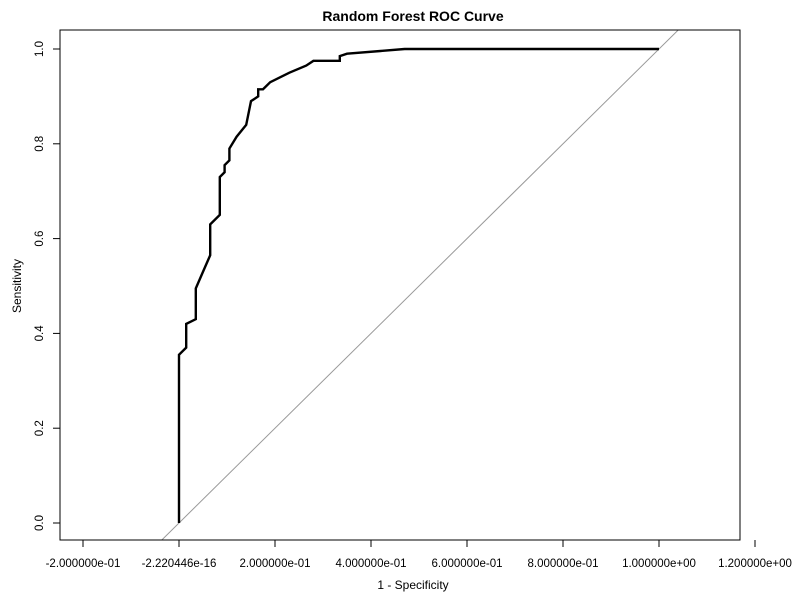  I want to click on x-tick-label: 8.000000e-01, so click(563, 564).